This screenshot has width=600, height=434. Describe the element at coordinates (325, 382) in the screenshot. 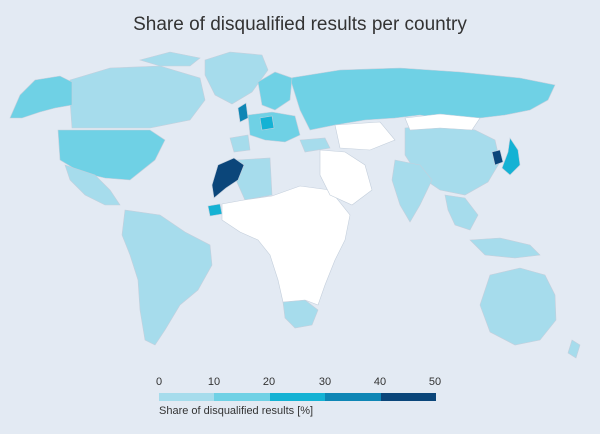

I see `legend-tick: 30` at that location.